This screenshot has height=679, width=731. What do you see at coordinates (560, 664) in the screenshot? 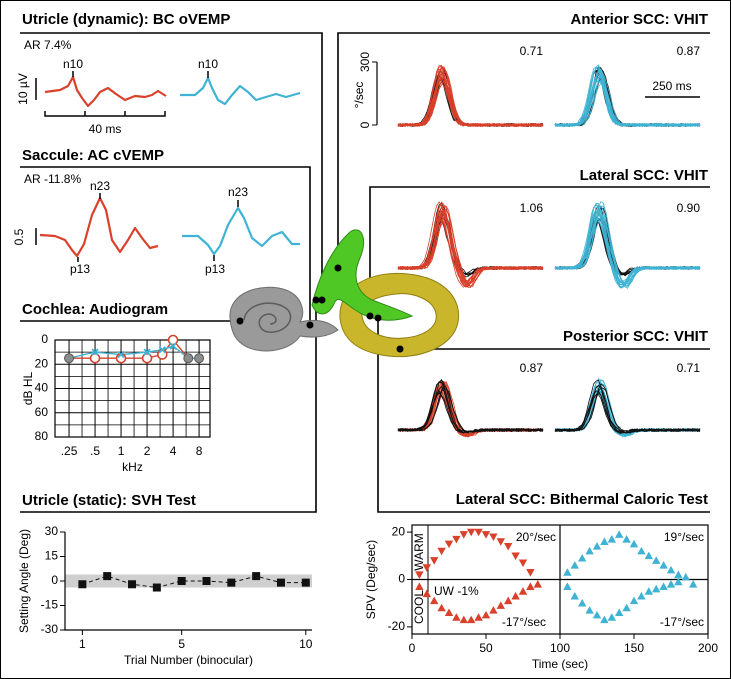
I see `x-axis-label: Time (sec)` at bounding box center [560, 664].